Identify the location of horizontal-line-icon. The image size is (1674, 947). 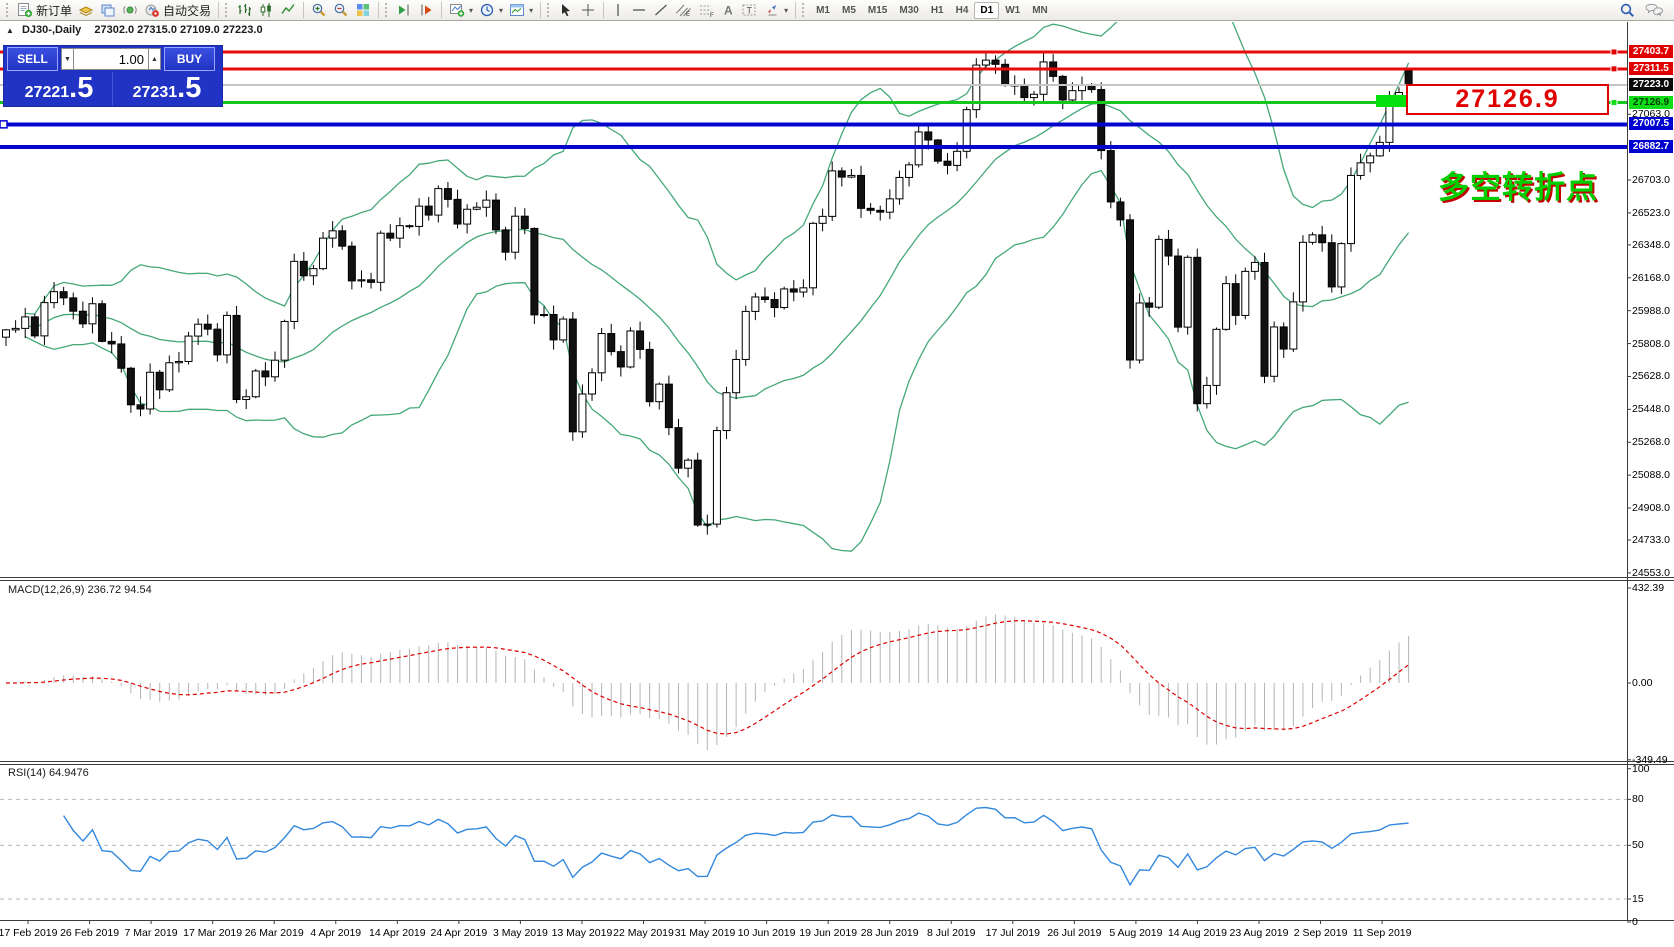
(639, 10).